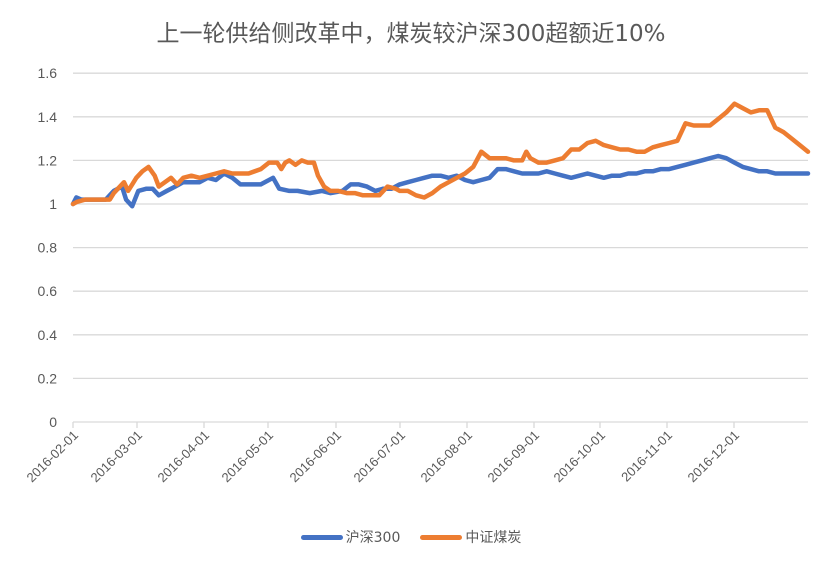 The height and width of the screenshot is (564, 822). Describe the element at coordinates (48, 160) in the screenshot. I see `y-tick-label: 1.2` at that location.